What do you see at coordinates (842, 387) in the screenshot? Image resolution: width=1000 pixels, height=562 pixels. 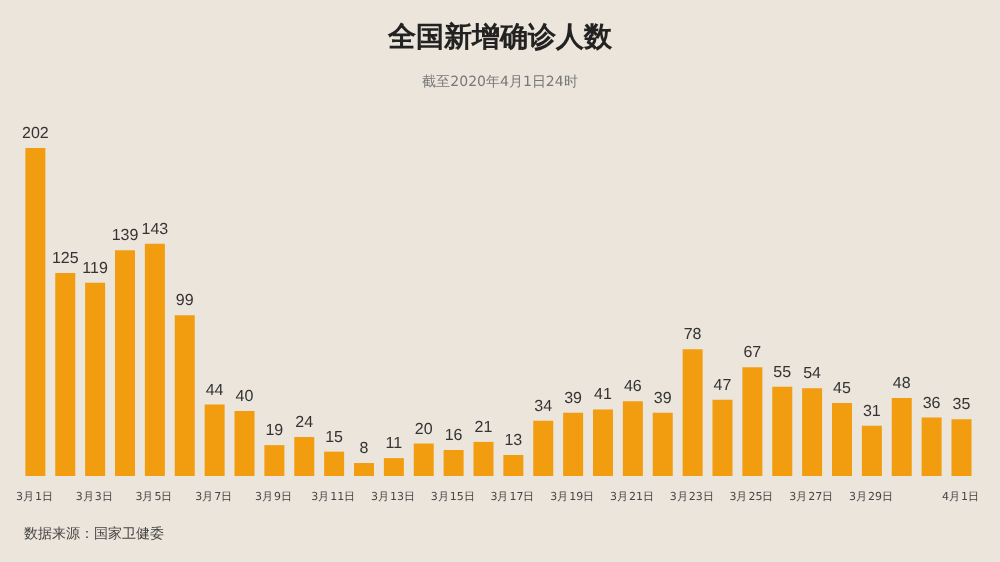 I see `data-label: 45` at bounding box center [842, 387].